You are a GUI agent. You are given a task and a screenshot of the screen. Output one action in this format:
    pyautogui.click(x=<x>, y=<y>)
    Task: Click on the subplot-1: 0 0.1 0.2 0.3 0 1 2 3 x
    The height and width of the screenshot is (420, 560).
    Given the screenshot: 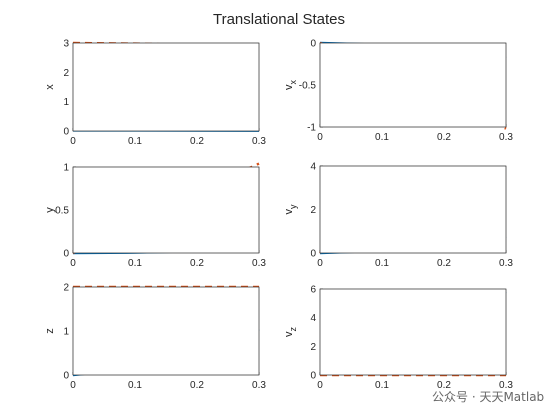 What is the action you would take?
    pyautogui.click(x=155, y=93)
    